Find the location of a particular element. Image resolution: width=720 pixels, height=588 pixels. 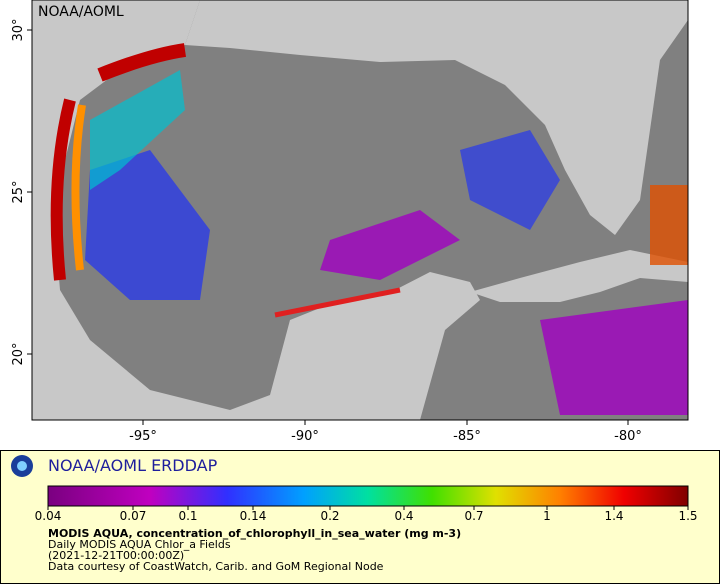

color-bar-label: 0.04 is located at coordinates (48, 516).